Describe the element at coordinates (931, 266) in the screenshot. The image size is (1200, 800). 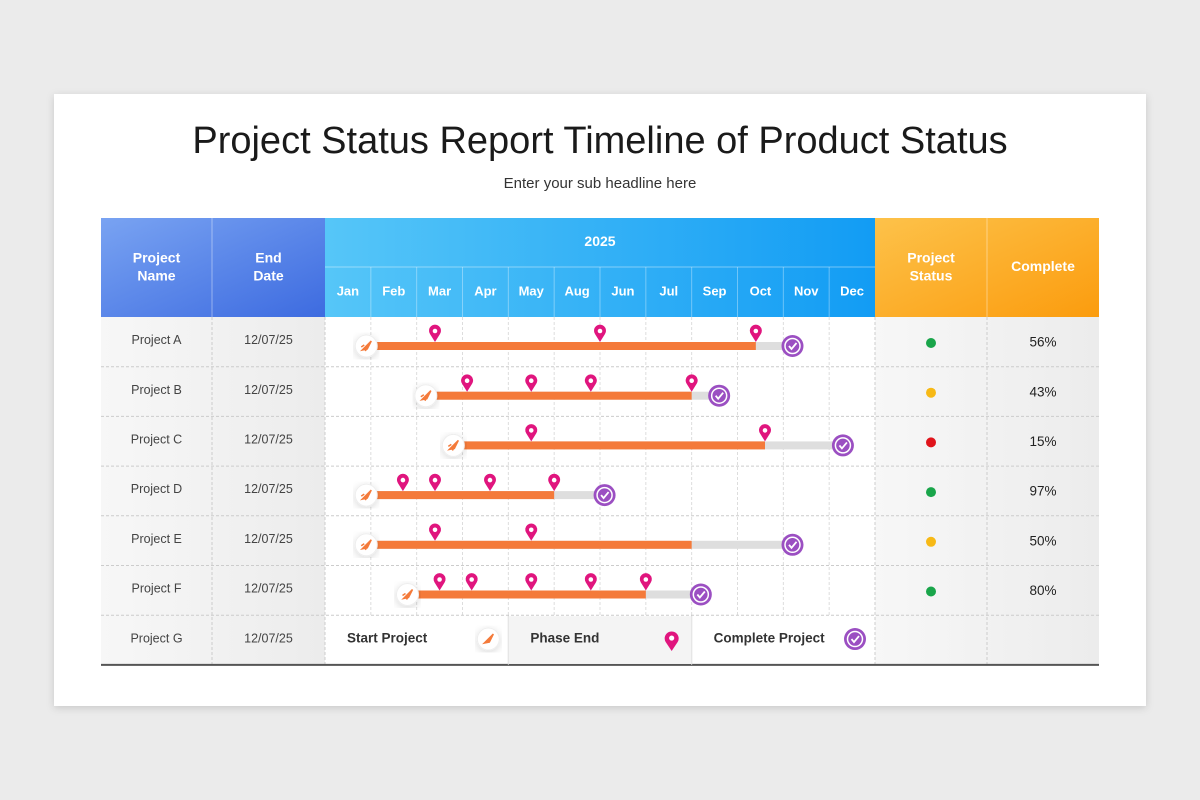
I see `header-label: Project Status` at that location.